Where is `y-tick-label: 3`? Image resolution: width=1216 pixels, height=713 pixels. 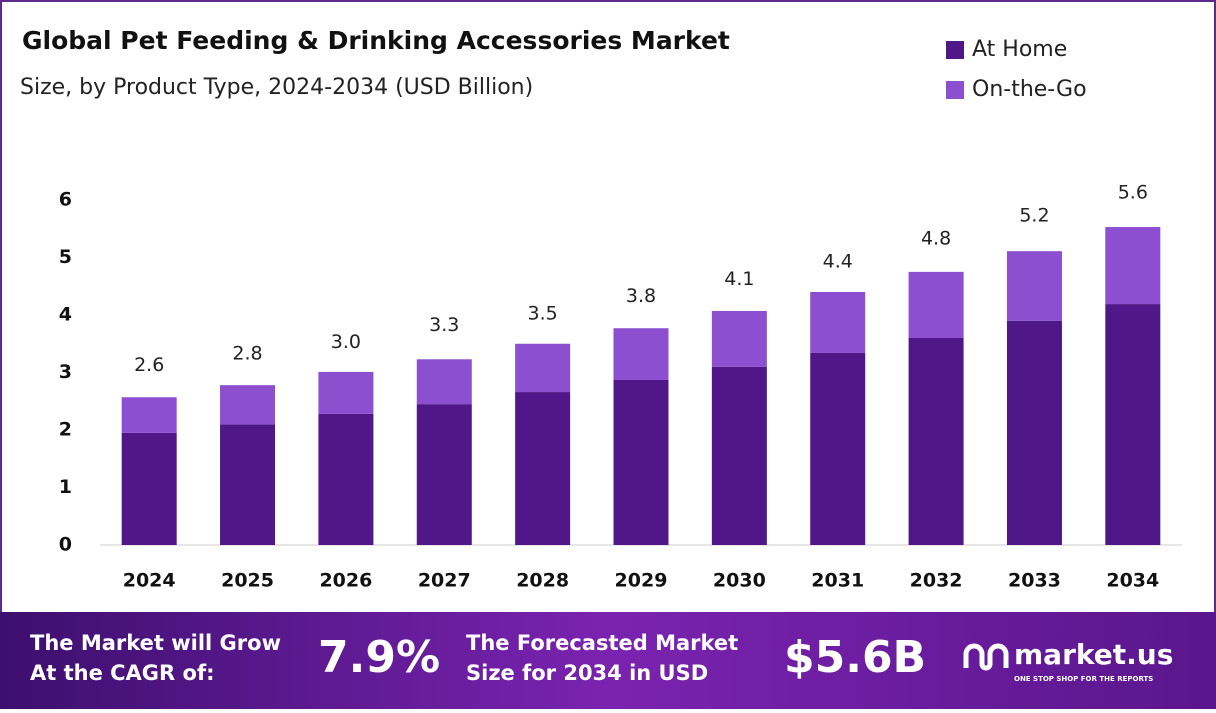 y-tick-label: 3 is located at coordinates (65, 372).